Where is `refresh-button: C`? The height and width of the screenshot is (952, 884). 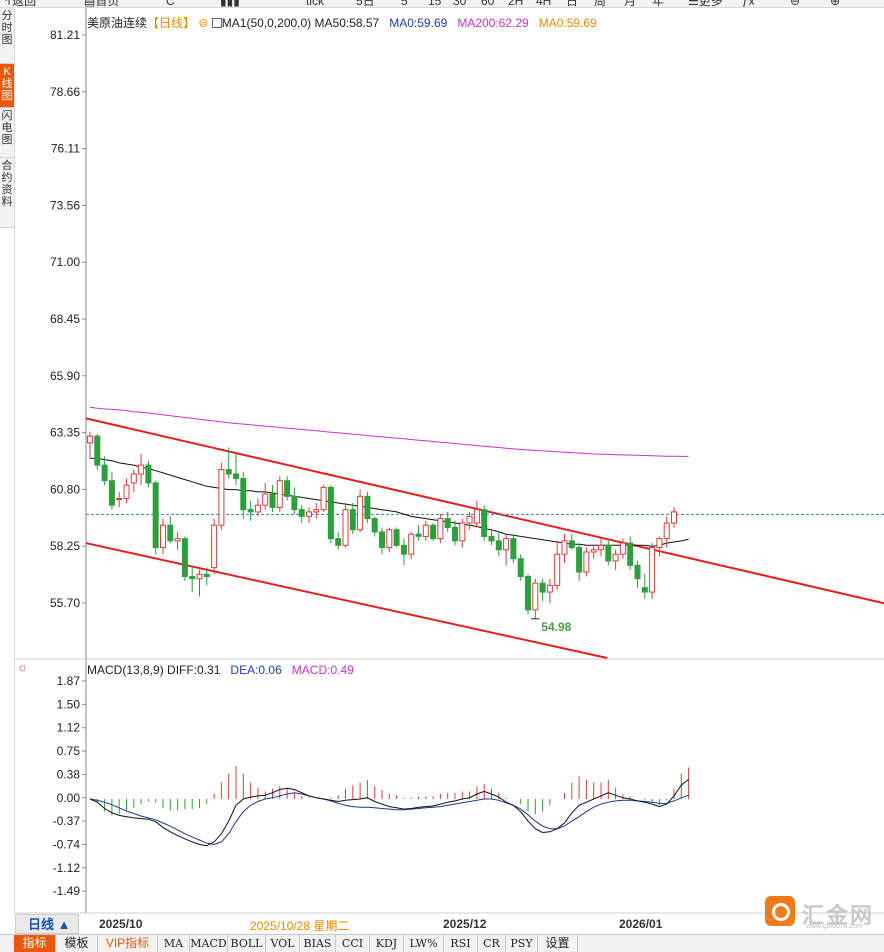 refresh-button: C is located at coordinates (170, 4).